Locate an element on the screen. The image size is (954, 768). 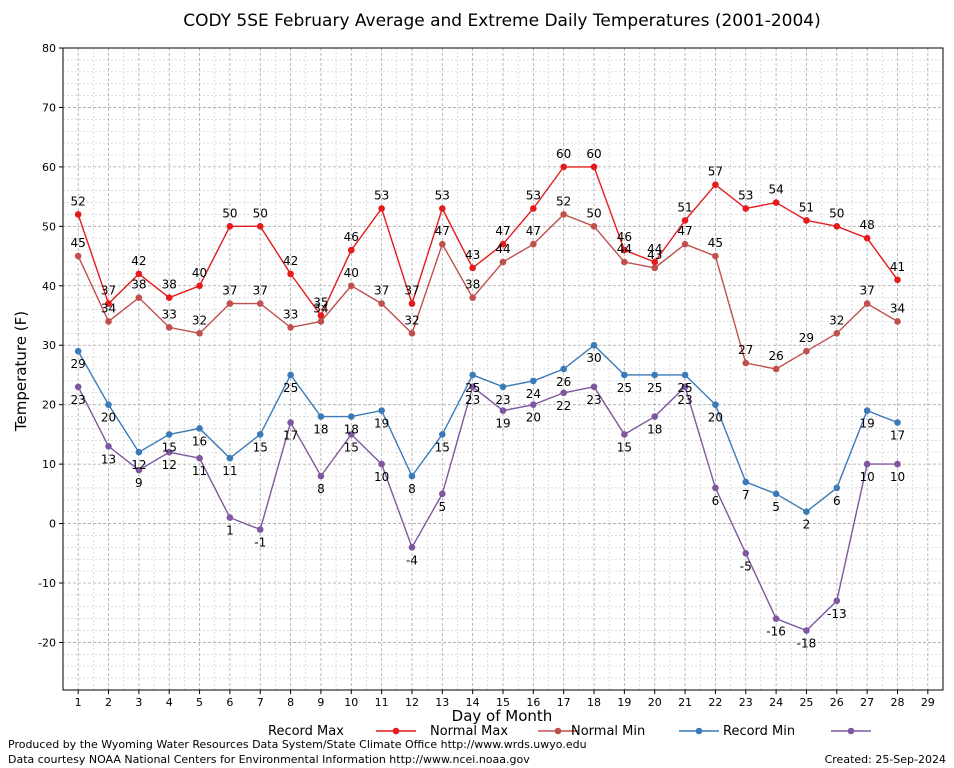
record-max-data-label: 51 is located at coordinates (806, 207).